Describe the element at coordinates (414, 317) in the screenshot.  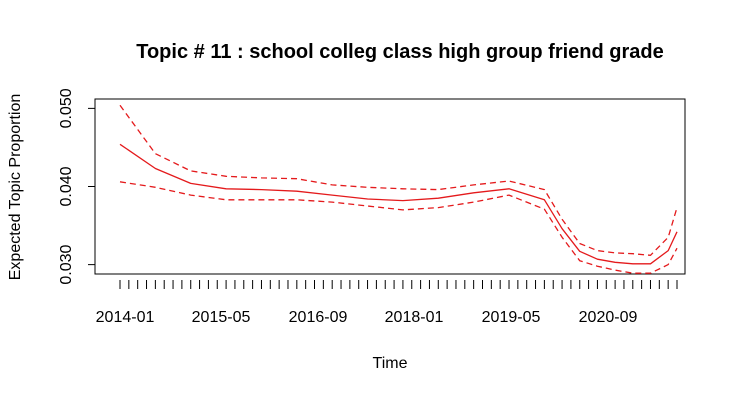
I see `x-tick-label: 2018-01` at that location.